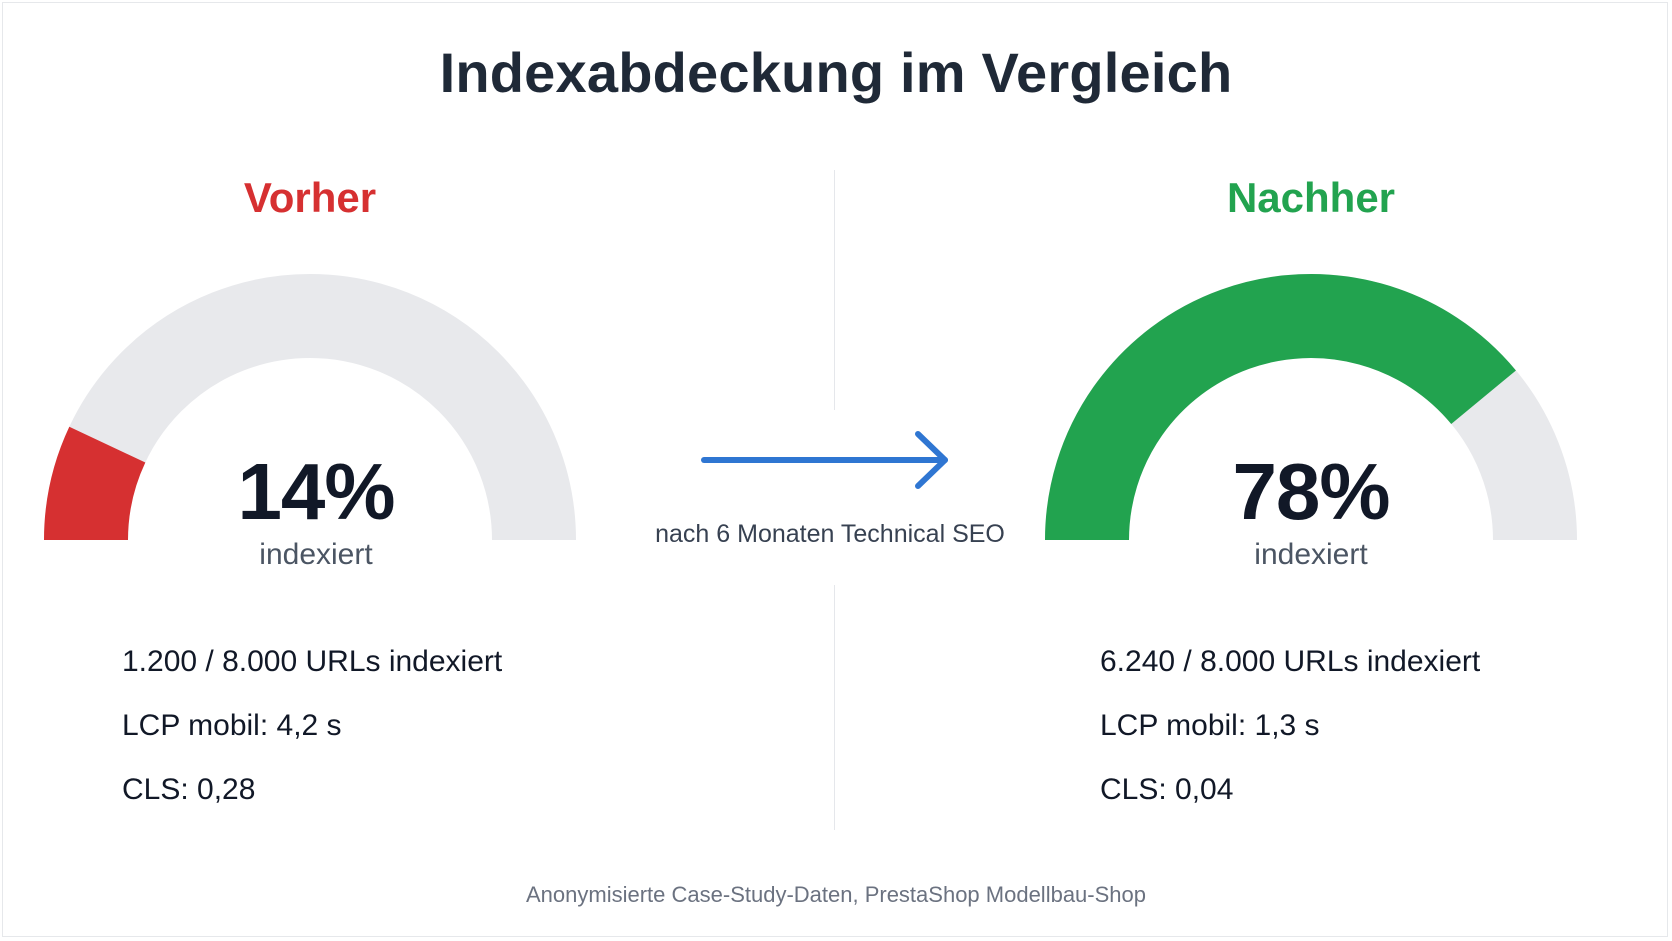 This screenshot has width=1672, height=941. I want to click on before-gauge, so click(310, 408).